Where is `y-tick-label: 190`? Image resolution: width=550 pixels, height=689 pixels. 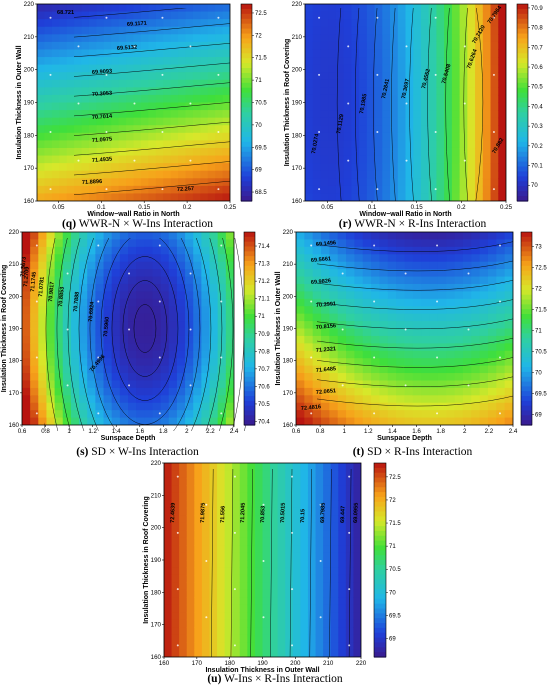 y-tick-label: 190 is located at coordinates (297, 103).